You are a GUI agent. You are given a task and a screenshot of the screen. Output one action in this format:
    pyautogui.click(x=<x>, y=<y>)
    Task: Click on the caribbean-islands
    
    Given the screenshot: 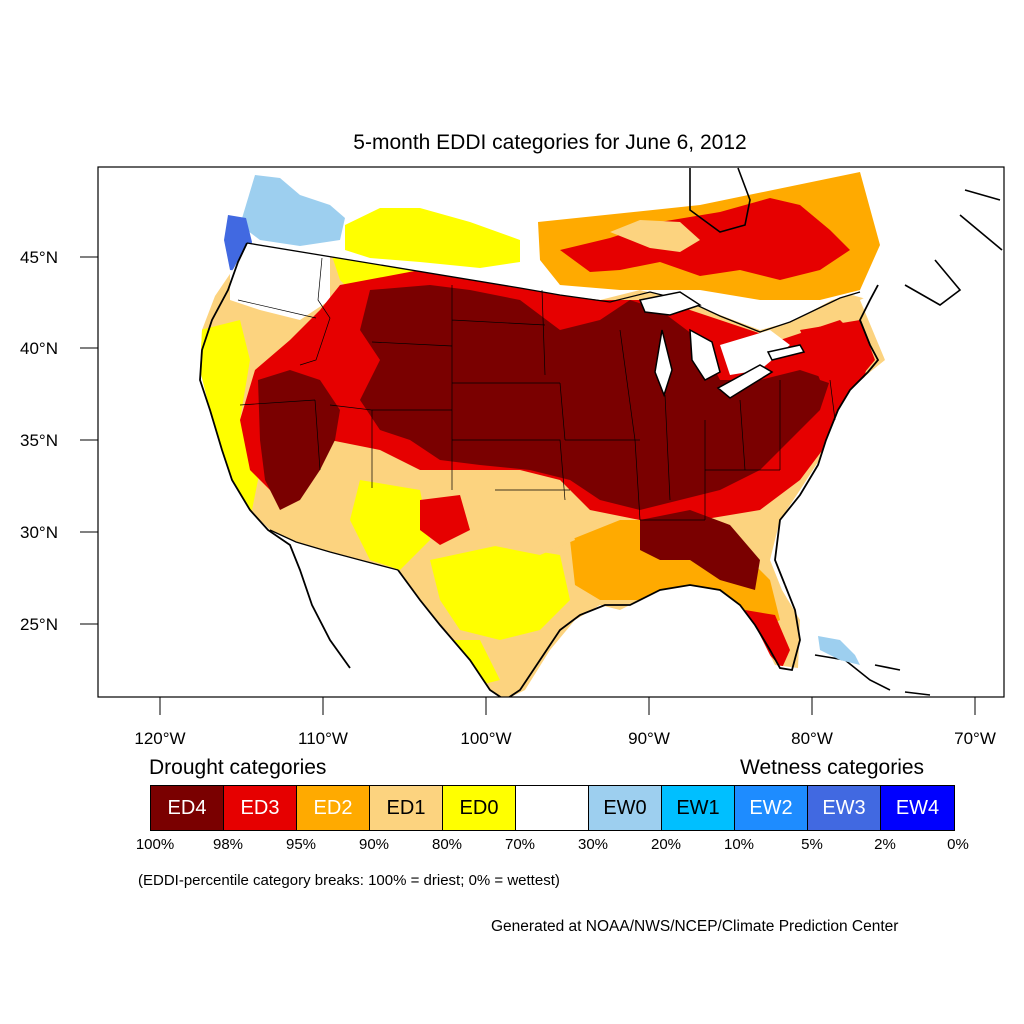 What is the action you would take?
    pyautogui.click(x=872, y=675)
    